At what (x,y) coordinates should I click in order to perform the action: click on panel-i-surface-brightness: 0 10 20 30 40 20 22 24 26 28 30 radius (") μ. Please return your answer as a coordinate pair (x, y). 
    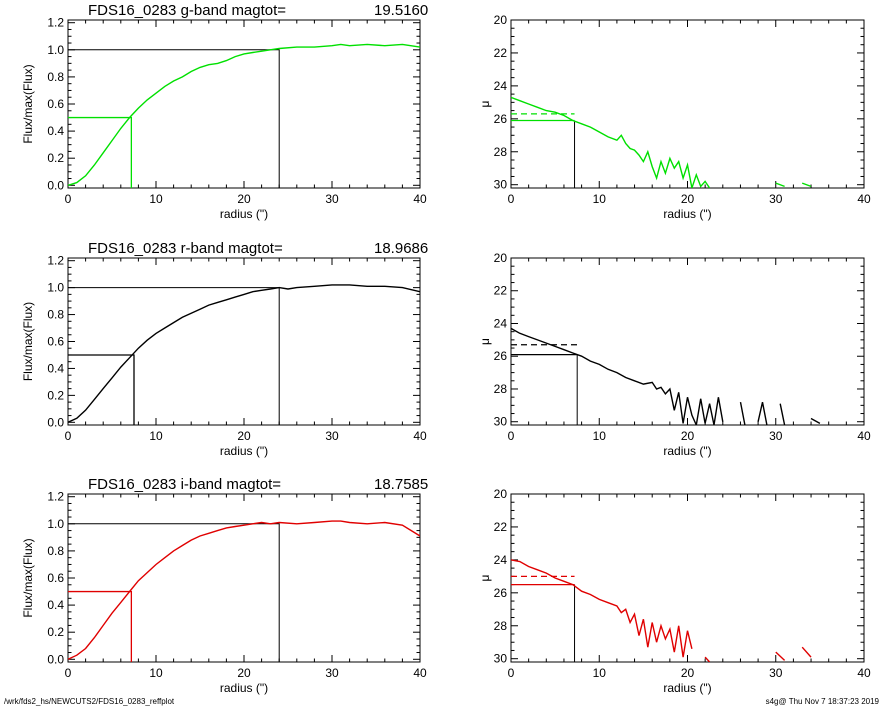
    Looking at the image, I should click on (674, 591).